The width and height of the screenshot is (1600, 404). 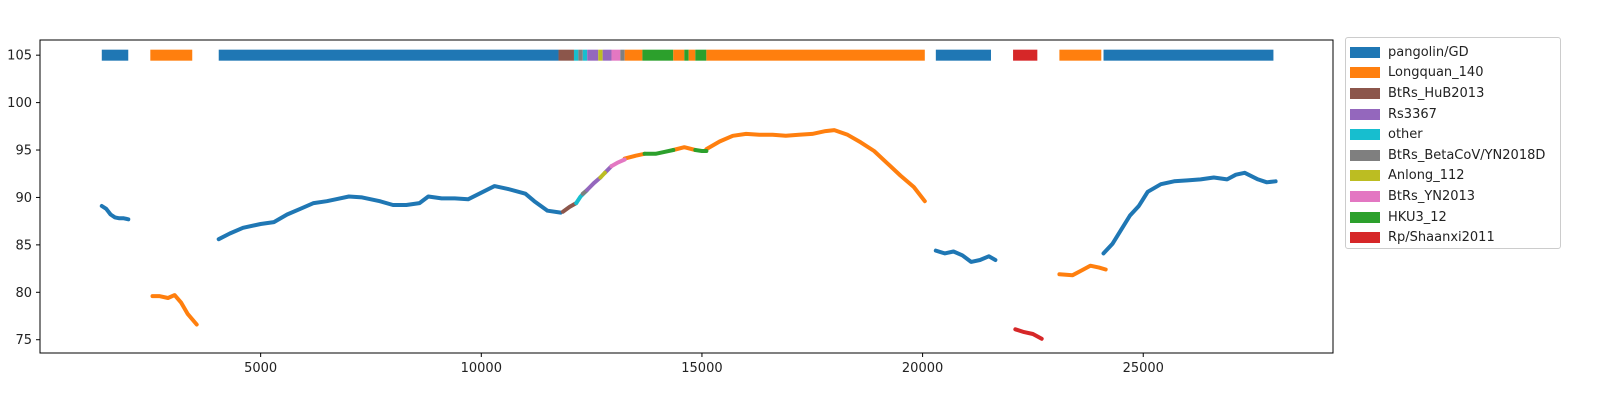 What do you see at coordinates (701, 368) in the screenshot?
I see `x-tick-label: 15000` at bounding box center [701, 368].